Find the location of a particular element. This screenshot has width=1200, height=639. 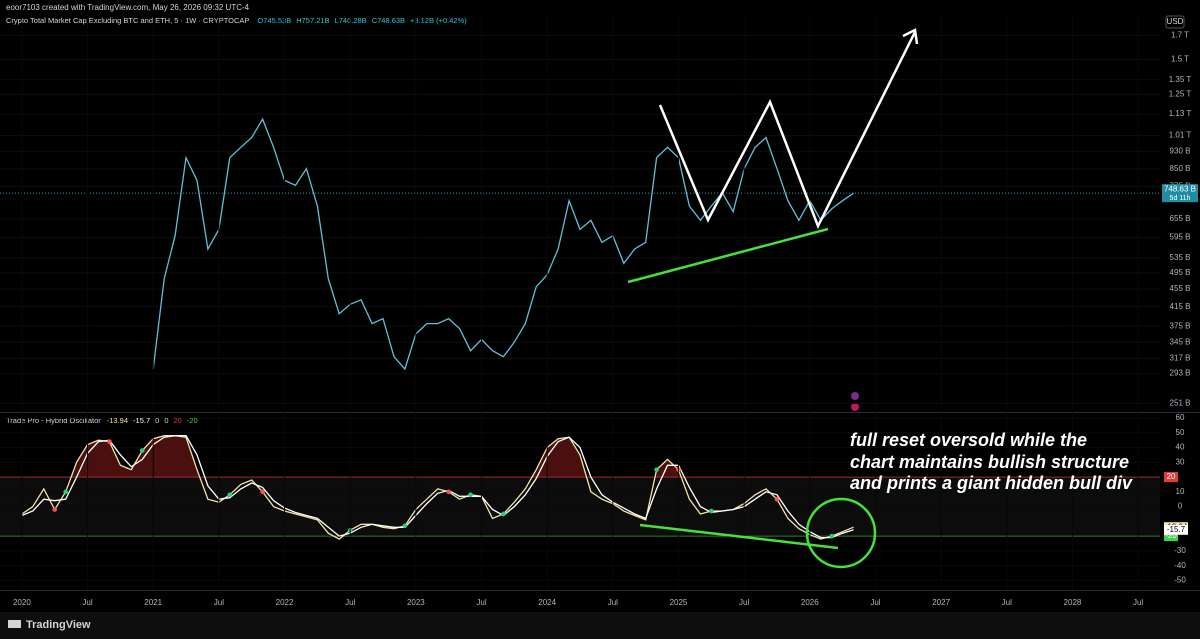

y-tick-label: 930 B is located at coordinates (1180, 151).